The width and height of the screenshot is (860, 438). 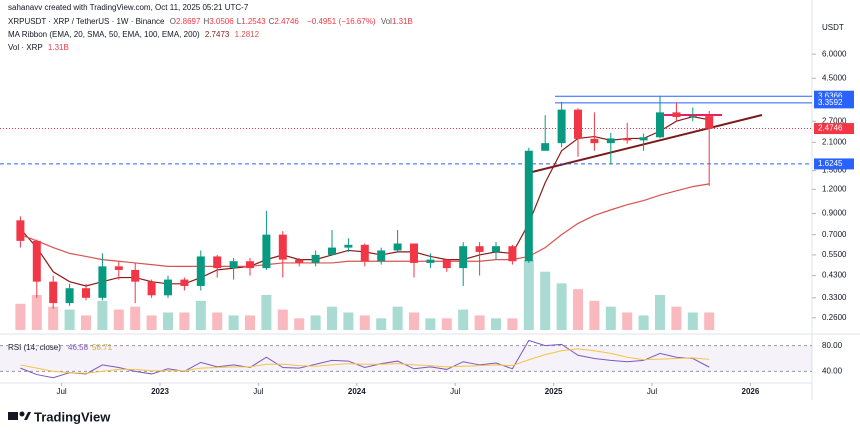 I want to click on ma-value: 2.7473, so click(x=217, y=34).